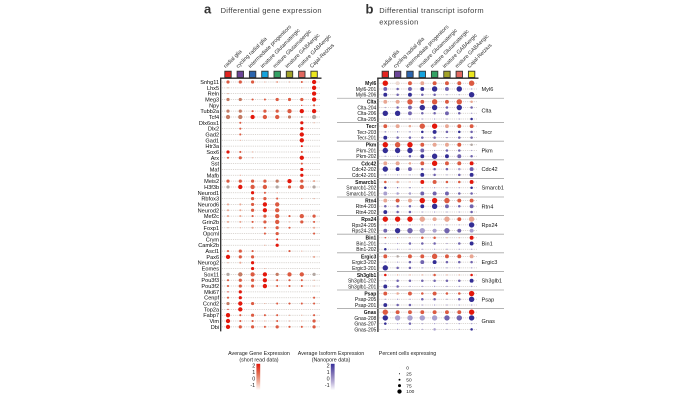  What do you see at coordinates (212, 310) in the screenshot?
I see `svg-text: Top2a` at bounding box center [212, 310].